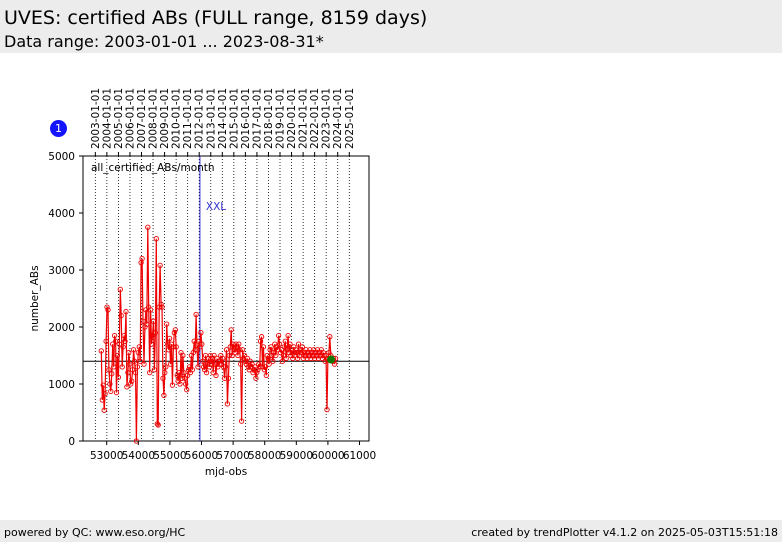  Describe the element at coordinates (223, 118) in the screenshot. I see `year-tick-label: 2014-01-01` at that location.